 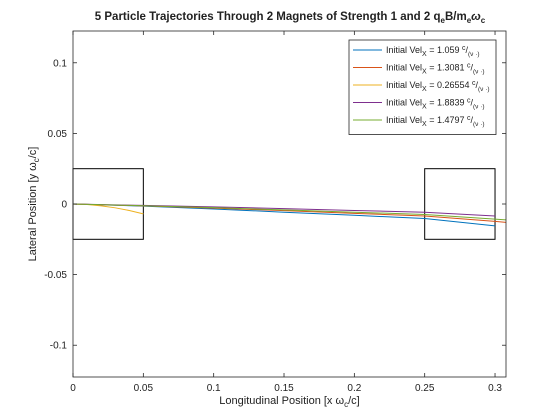 I want to click on x-tick-label: 0.1, so click(x=214, y=388).